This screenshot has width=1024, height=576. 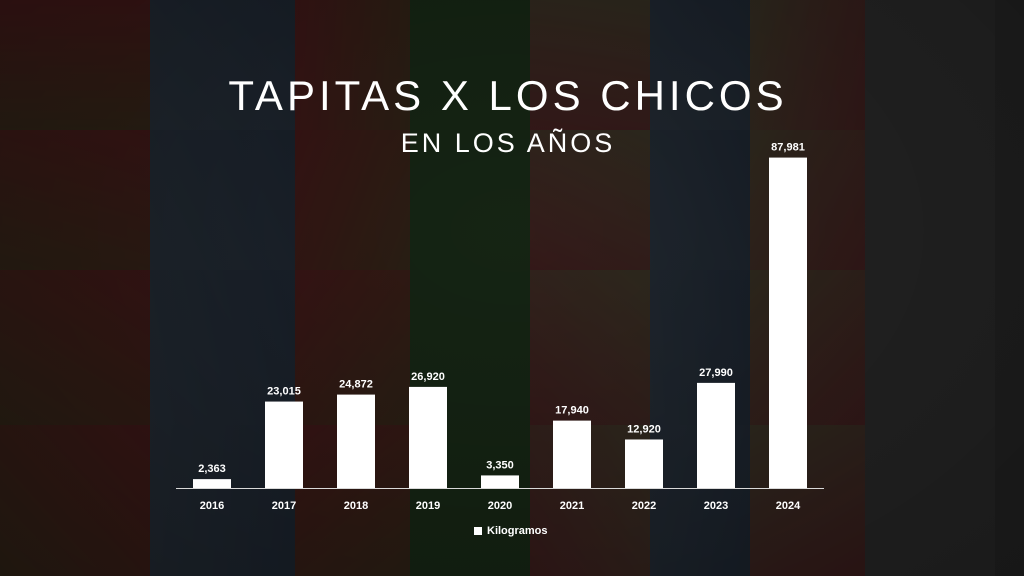 What do you see at coordinates (284, 506) in the screenshot?
I see `x-tick-label-2017: 2017` at bounding box center [284, 506].